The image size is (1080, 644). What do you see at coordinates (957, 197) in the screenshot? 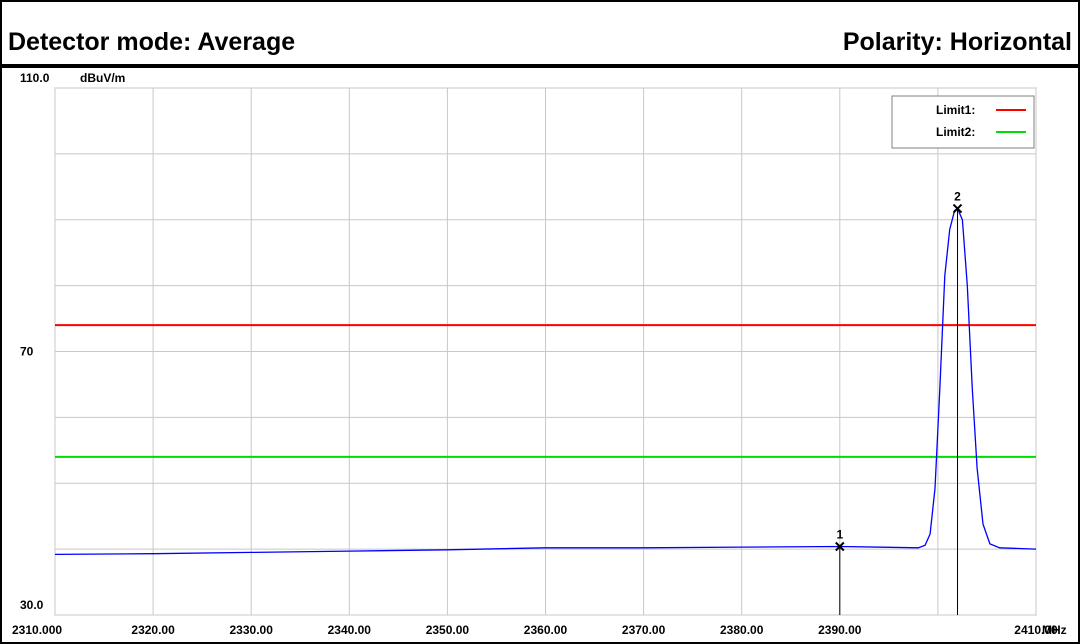
I see `marker-label: 2` at bounding box center [957, 197].